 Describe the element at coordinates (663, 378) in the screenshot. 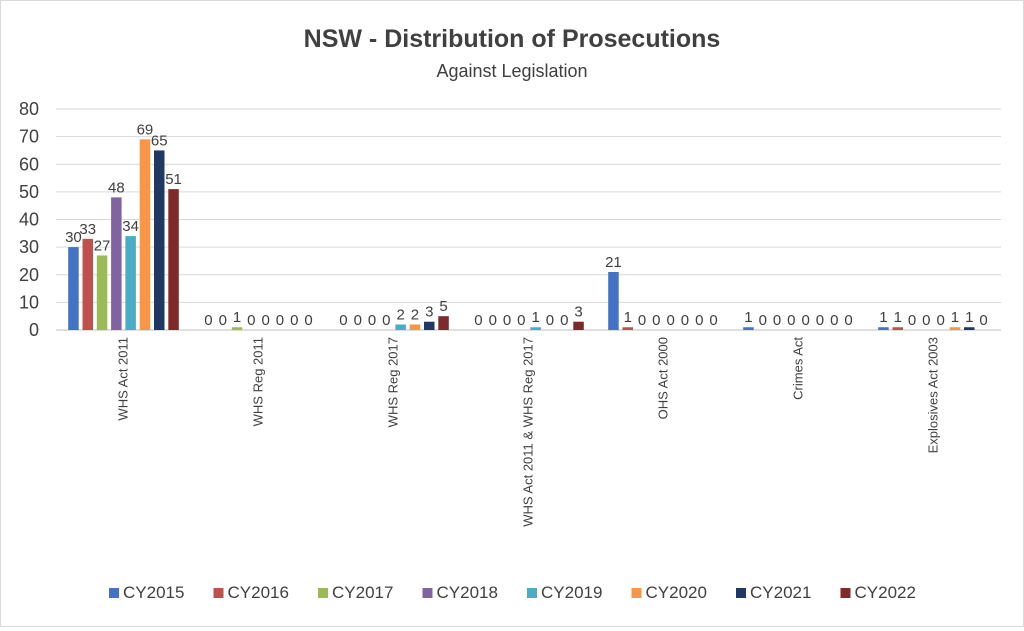

I see `x-category-label: OHS Act 2000` at that location.